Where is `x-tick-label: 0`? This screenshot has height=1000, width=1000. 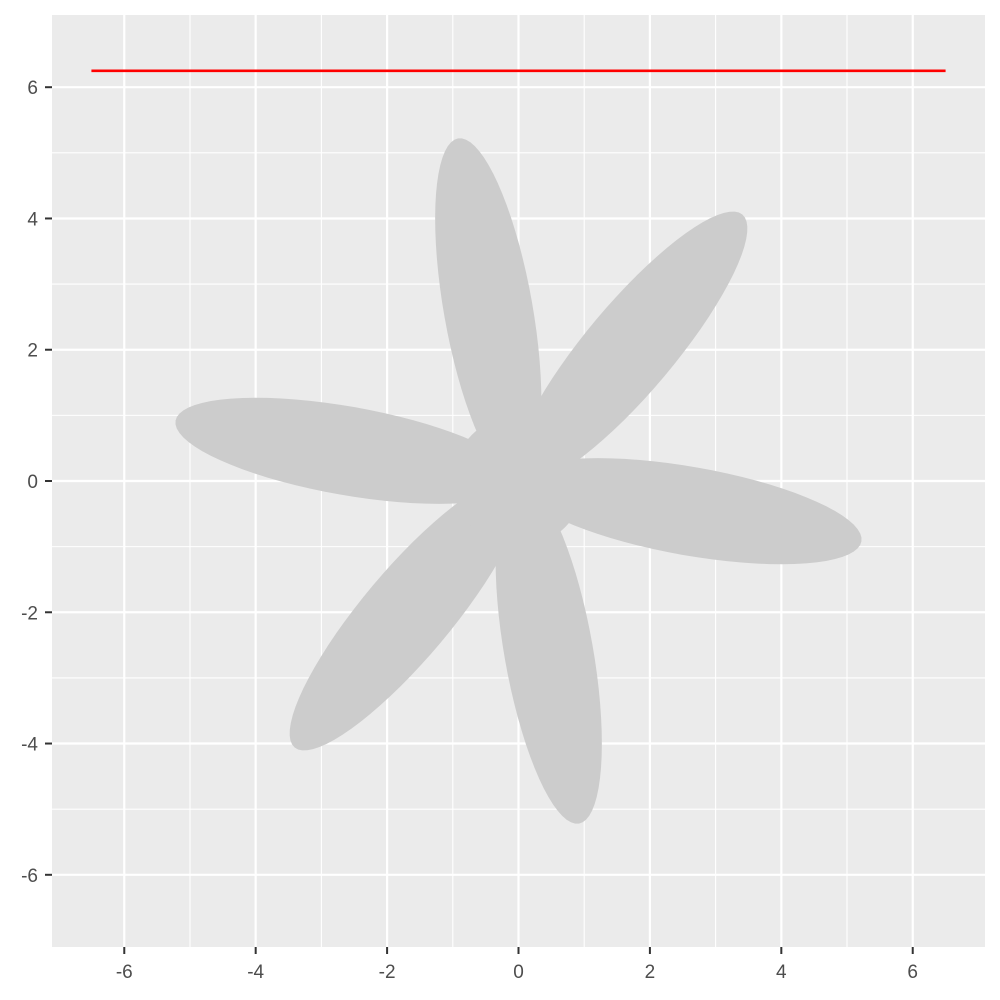
x-tick-label: 0 is located at coordinates (518, 972).